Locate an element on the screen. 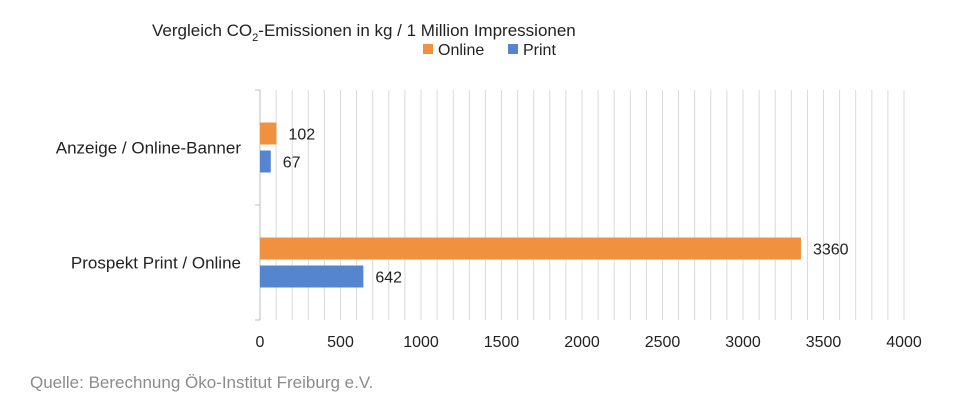 This screenshot has width=976, height=408. data-label: 102 is located at coordinates (301, 135).